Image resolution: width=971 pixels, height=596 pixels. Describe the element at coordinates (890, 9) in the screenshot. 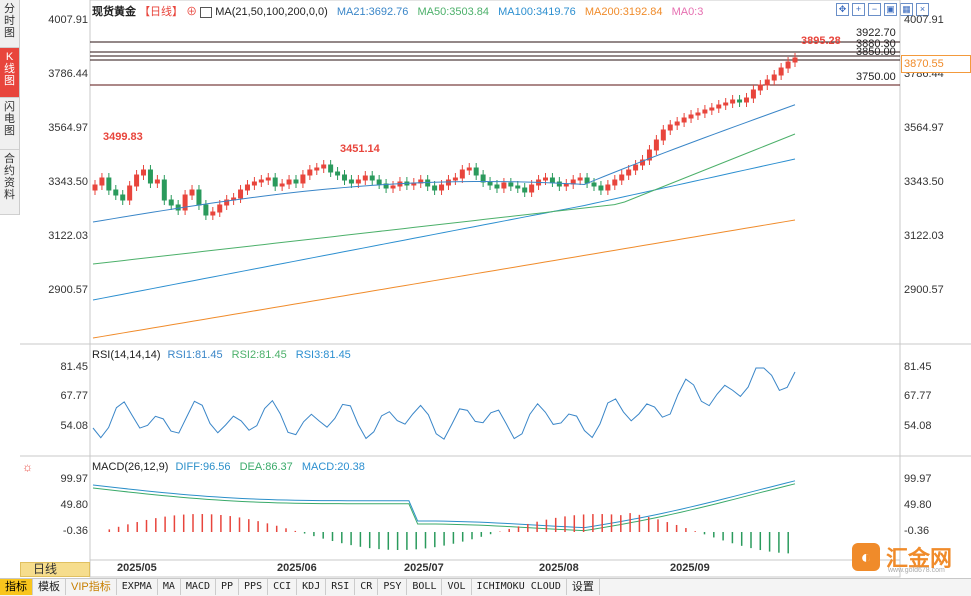

I see `fit-icon: ▣` at that location.